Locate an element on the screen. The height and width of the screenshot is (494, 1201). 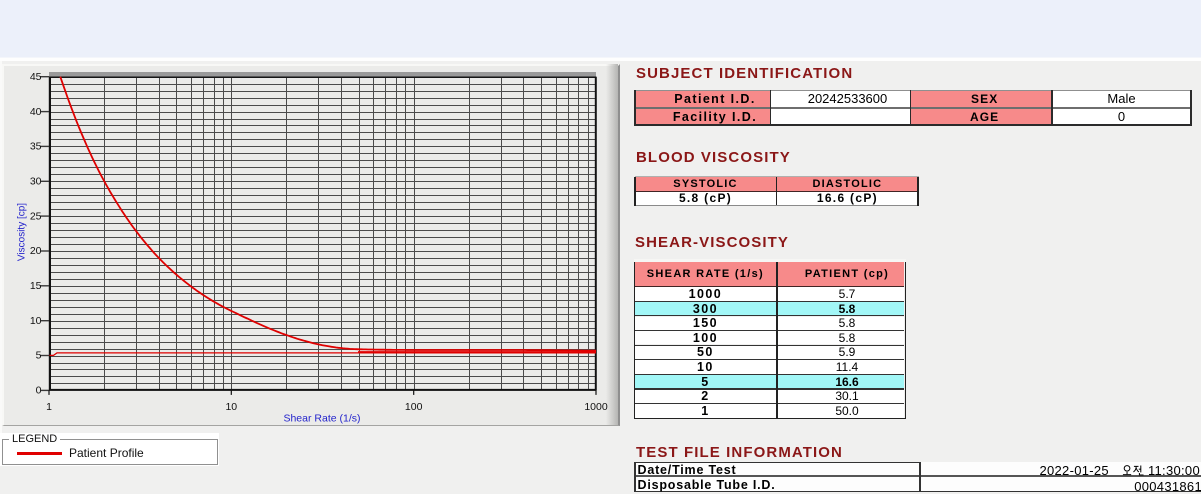
svg-text: 100 is located at coordinates (414, 407).